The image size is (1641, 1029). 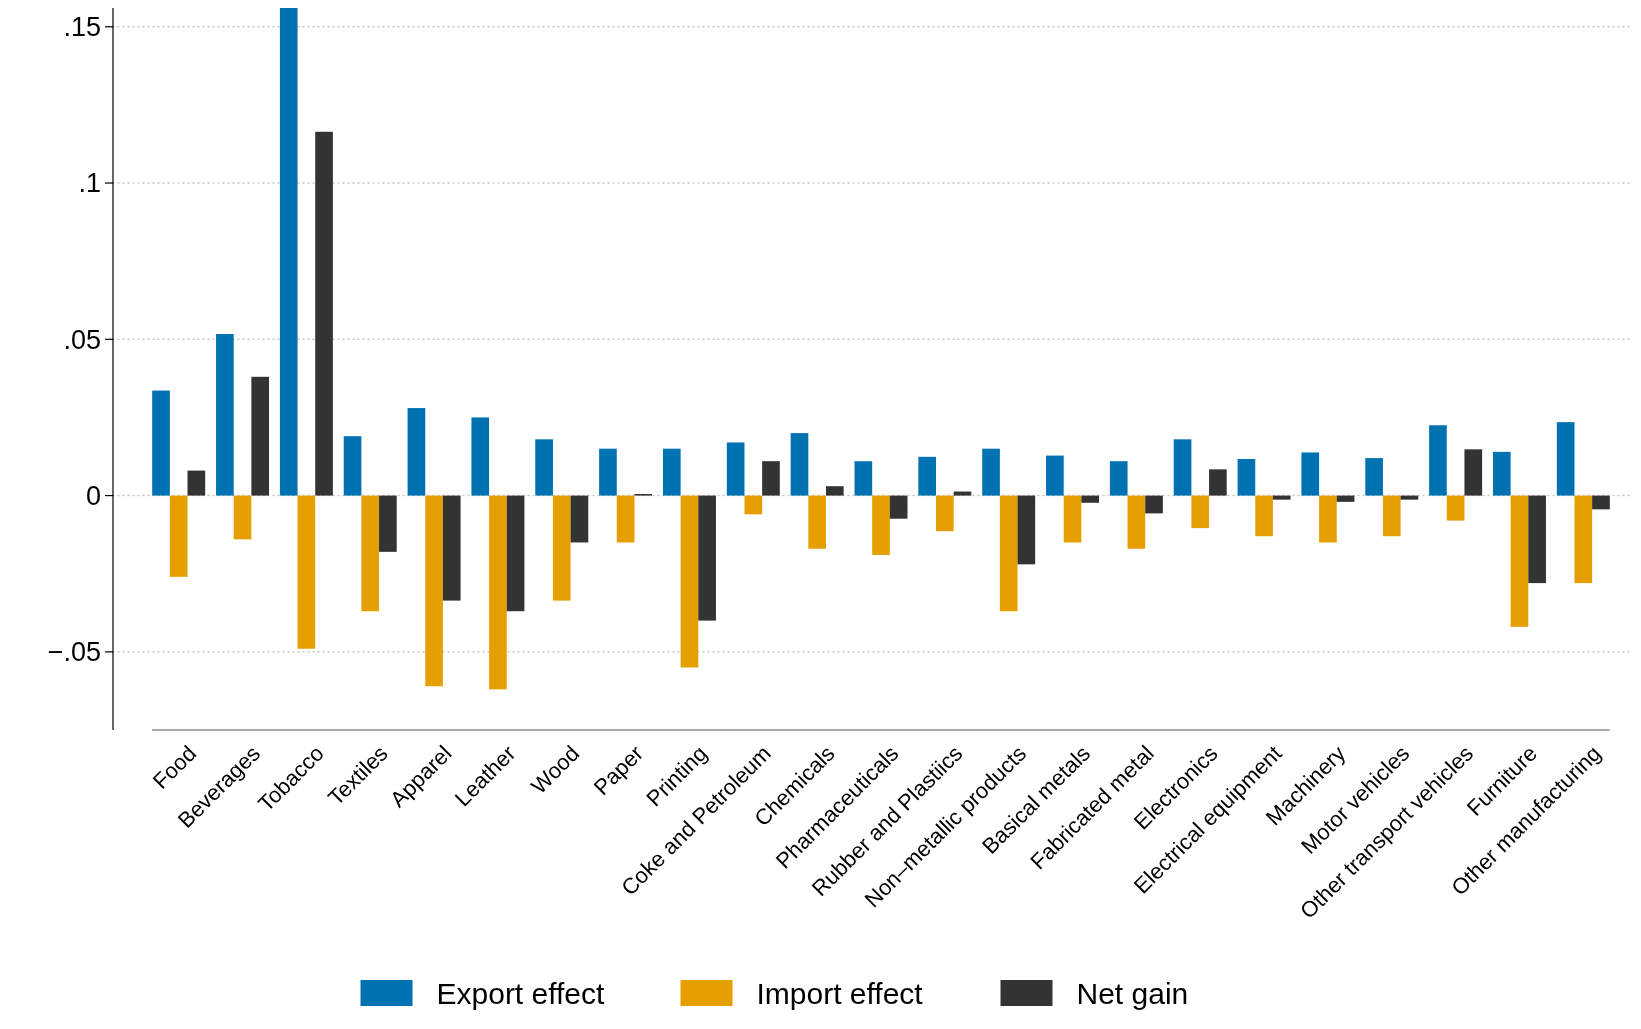 I want to click on legend-label: Net gain, so click(x=1132, y=993).